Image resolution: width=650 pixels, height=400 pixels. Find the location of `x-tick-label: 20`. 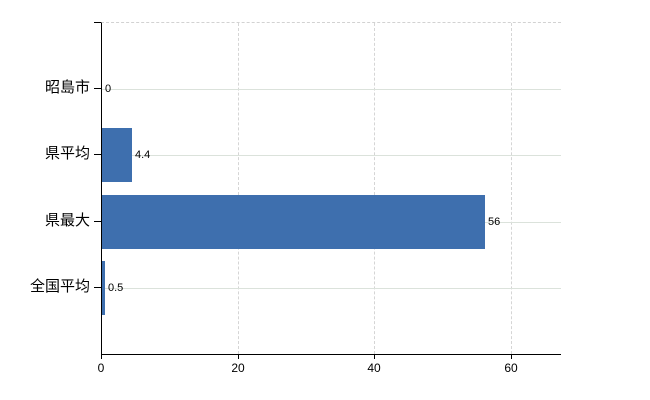

x-tick-label: 20 is located at coordinates (238, 368).